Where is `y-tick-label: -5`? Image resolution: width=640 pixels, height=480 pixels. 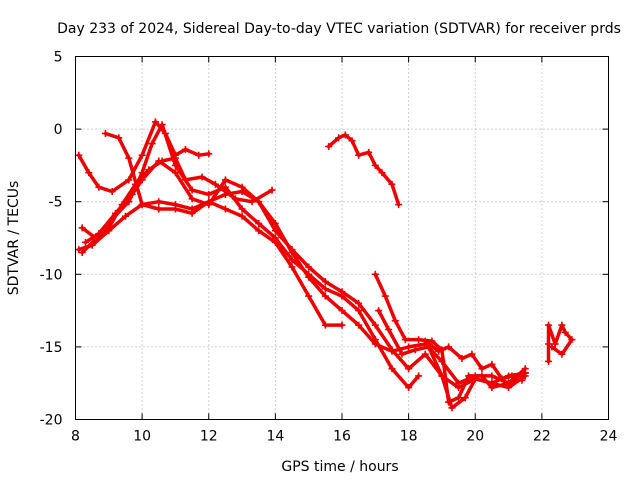
y-tick-label: -5 is located at coordinates (56, 203).